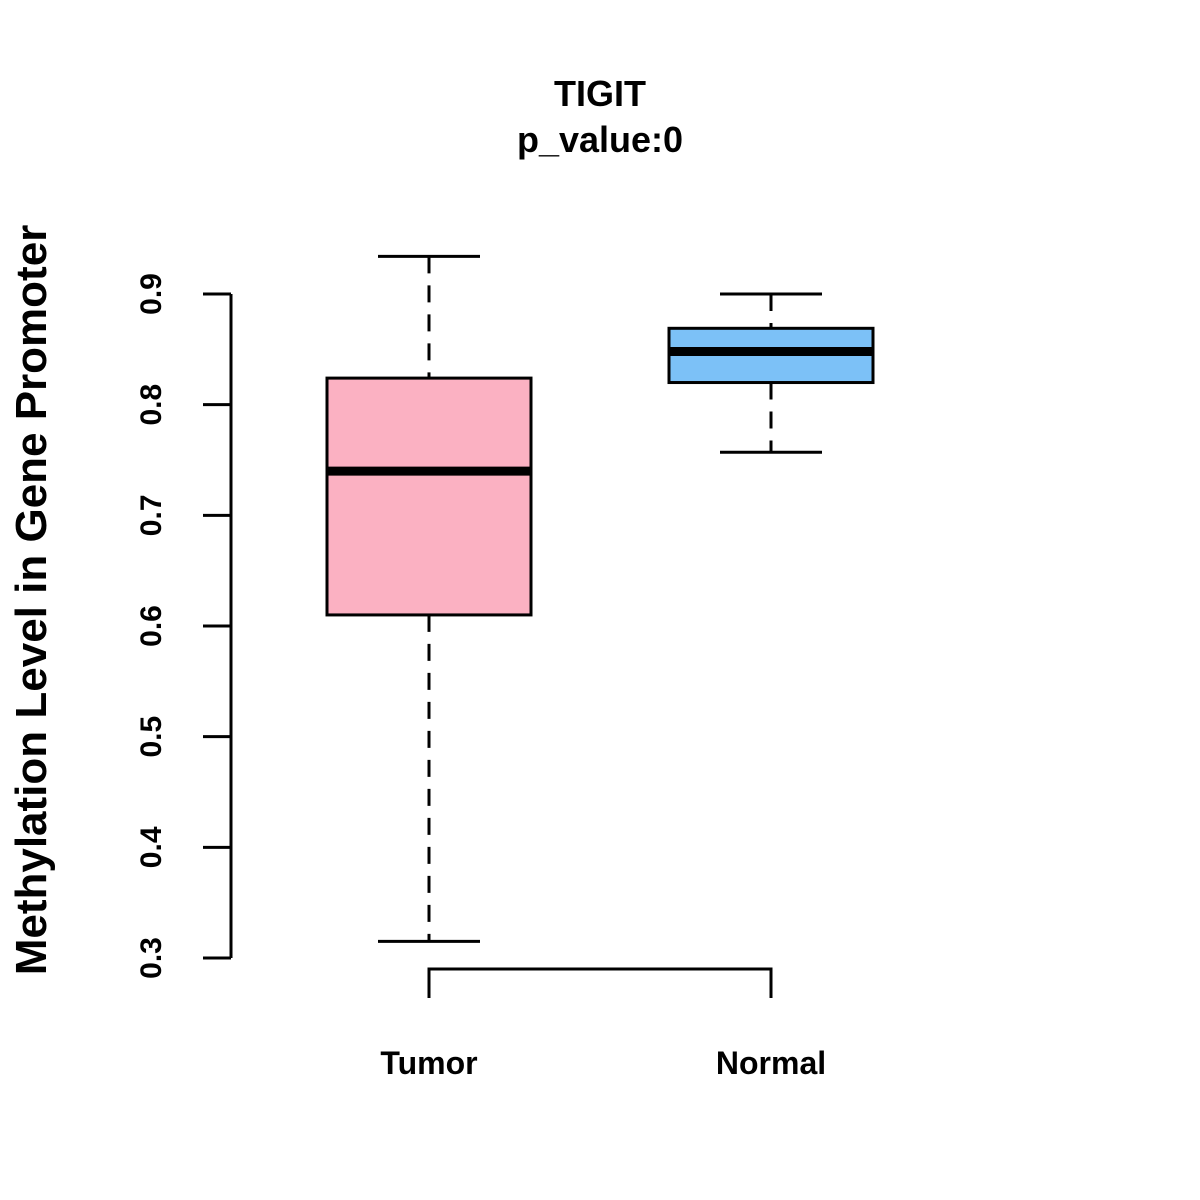 The image size is (1200, 1200). Describe the element at coordinates (771, 373) in the screenshot. I see `box-normal` at that location.